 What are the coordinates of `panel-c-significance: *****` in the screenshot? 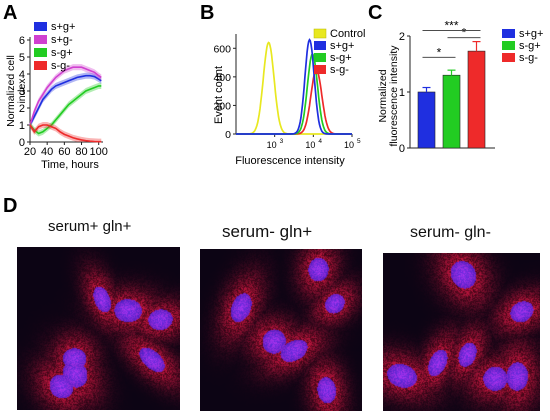 It's located at (451, 38).